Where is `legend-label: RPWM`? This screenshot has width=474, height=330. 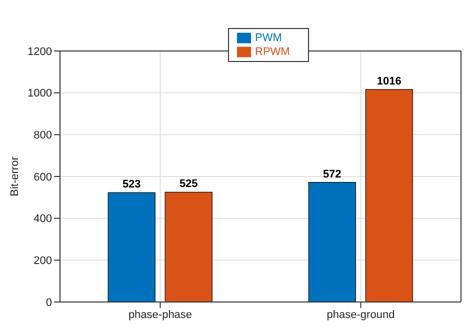 legend-label: RPWM is located at coordinates (272, 52).